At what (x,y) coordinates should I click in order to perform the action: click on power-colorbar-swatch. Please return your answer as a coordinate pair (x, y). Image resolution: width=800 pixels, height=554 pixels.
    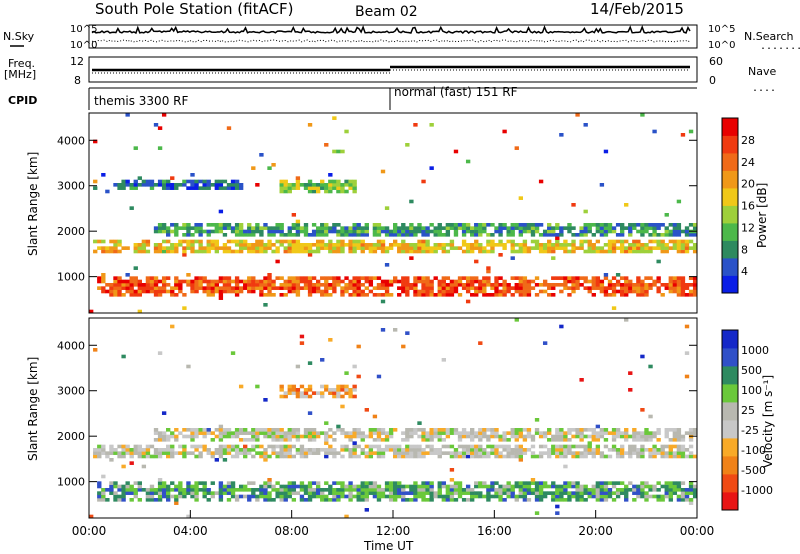
    Looking at the image, I should click on (730, 127).